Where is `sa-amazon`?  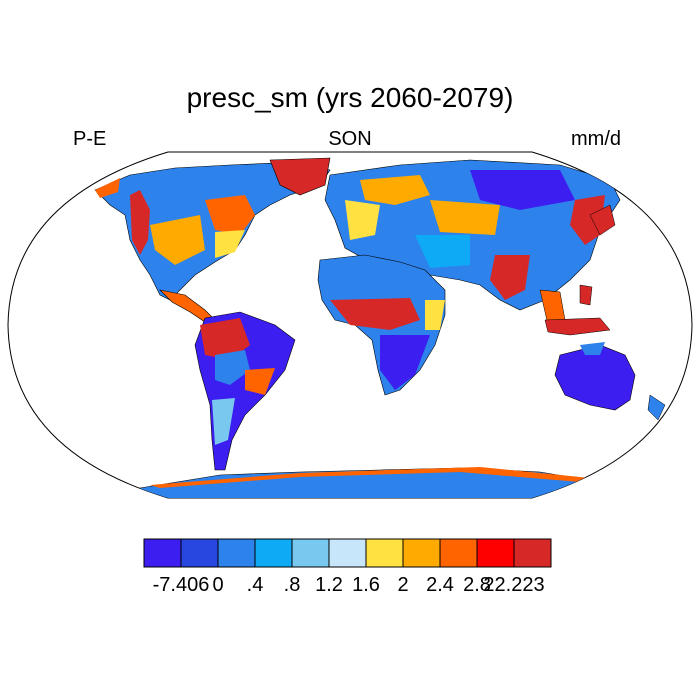
sa-amazon is located at coordinates (225, 339).